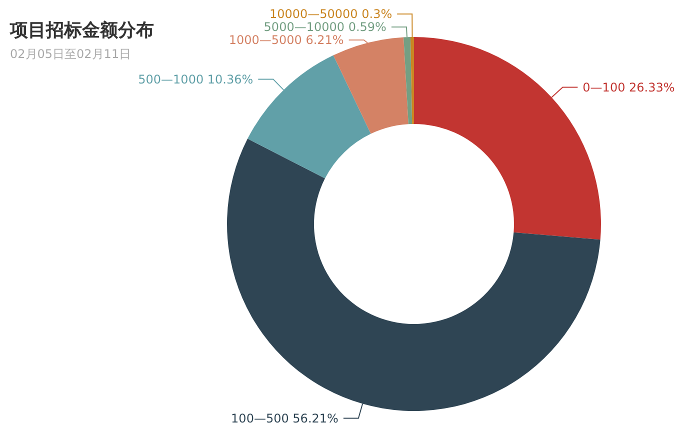 This screenshot has height=435, width=680. Describe the element at coordinates (196, 79) in the screenshot. I see `slice-label: 500—1000 10.36%` at that location.